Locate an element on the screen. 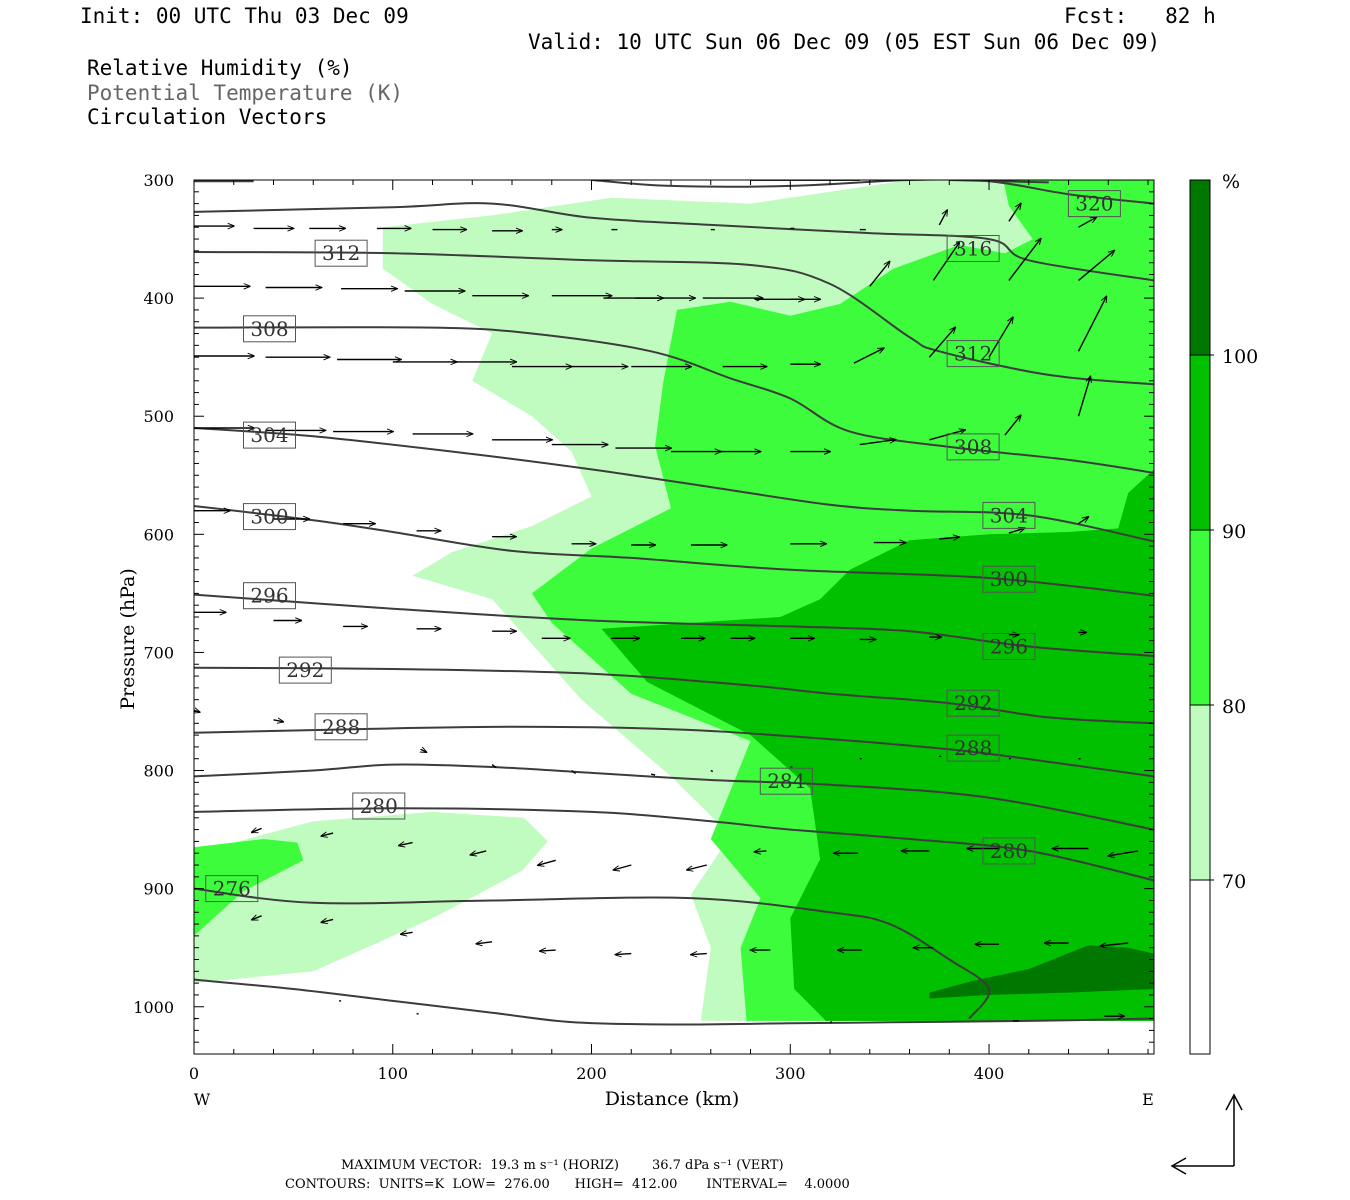  theta-label-292-2: 292 is located at coordinates (973, 703).